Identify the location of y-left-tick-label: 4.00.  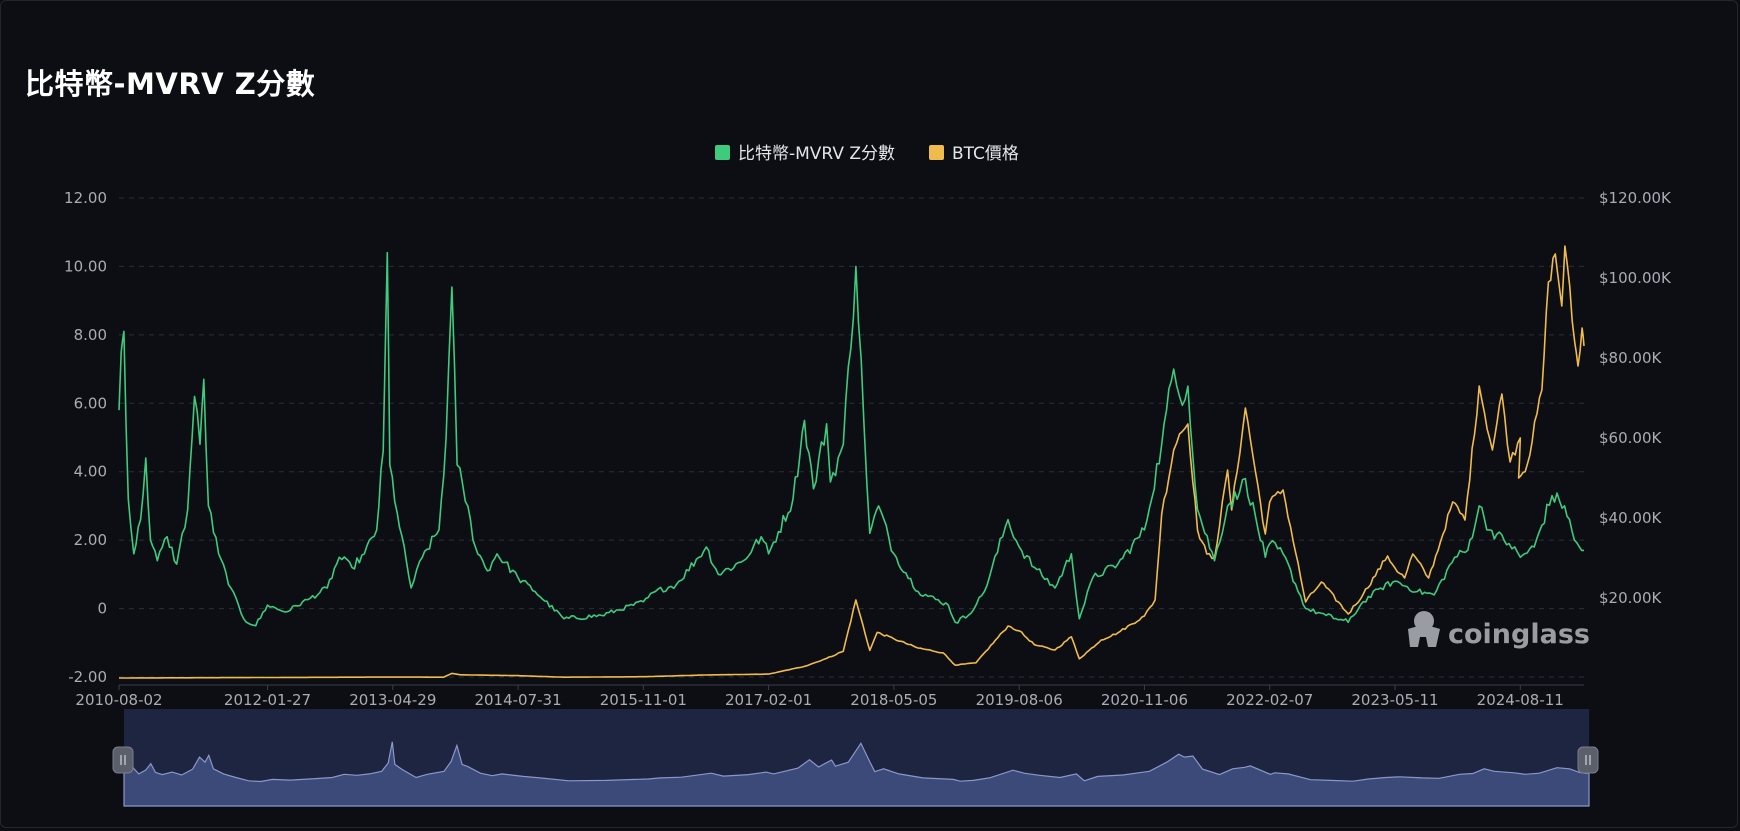
(90, 472).